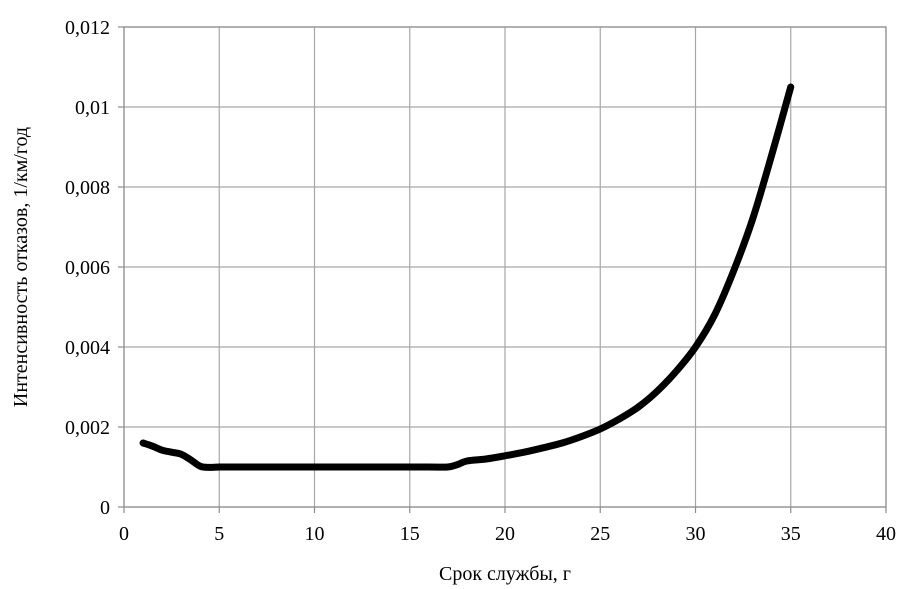 The image size is (904, 589). Describe the element at coordinates (505, 534) in the screenshot. I see `x-tick-label: 20` at that location.